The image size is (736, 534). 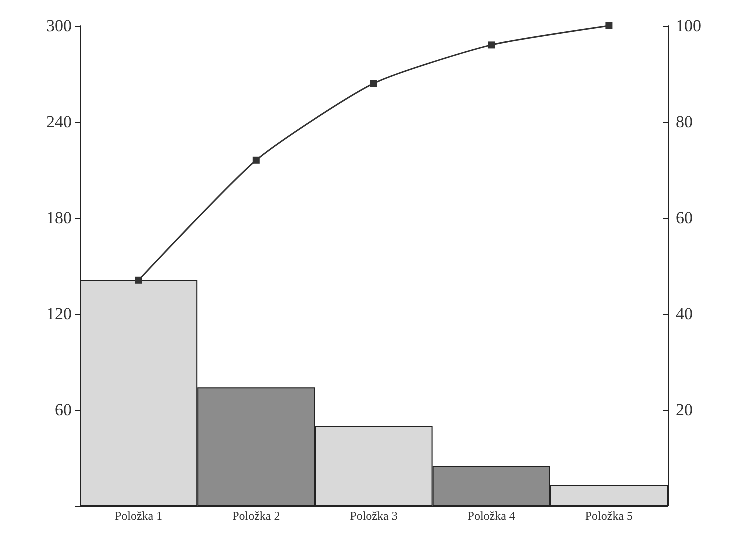 I want to click on x-tick-label: Položka 1, so click(x=138, y=516).